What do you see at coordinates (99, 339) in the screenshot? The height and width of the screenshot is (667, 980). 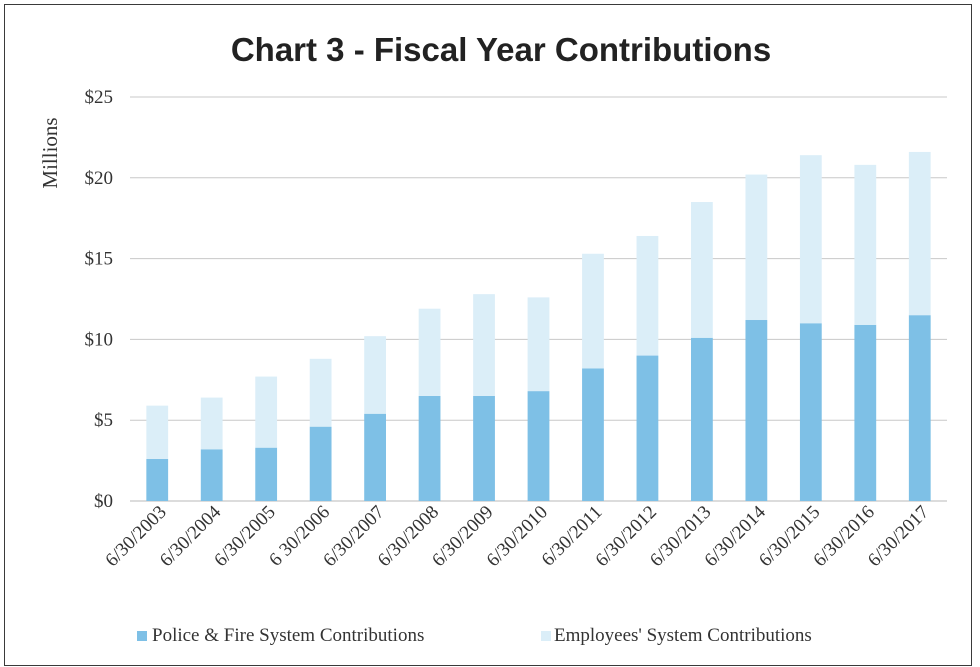 I see `y-tick-label: $10` at bounding box center [99, 339].